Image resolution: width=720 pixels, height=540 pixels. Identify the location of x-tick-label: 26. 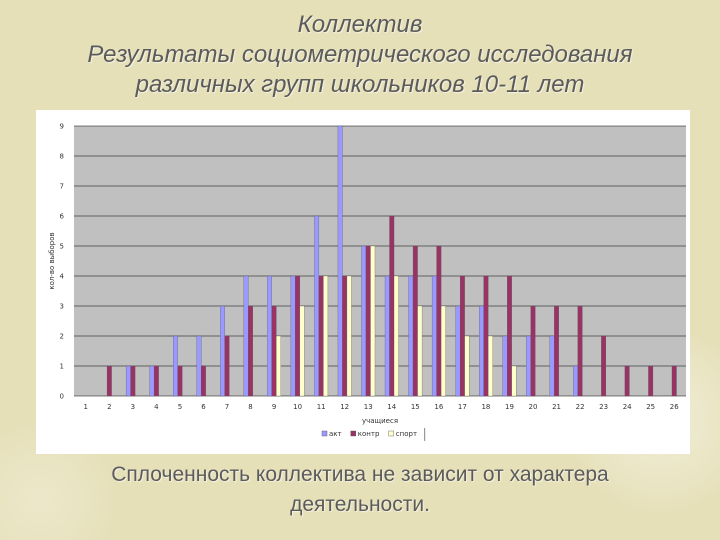
(674, 407).